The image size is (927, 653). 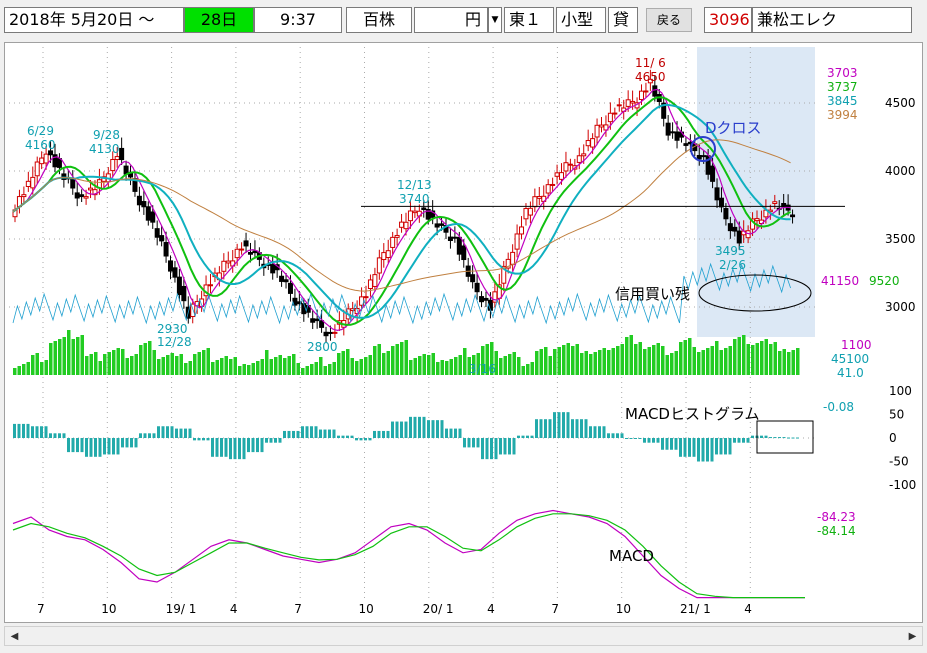 I want to click on x-tick-label: 21/ 1, so click(x=695, y=609).